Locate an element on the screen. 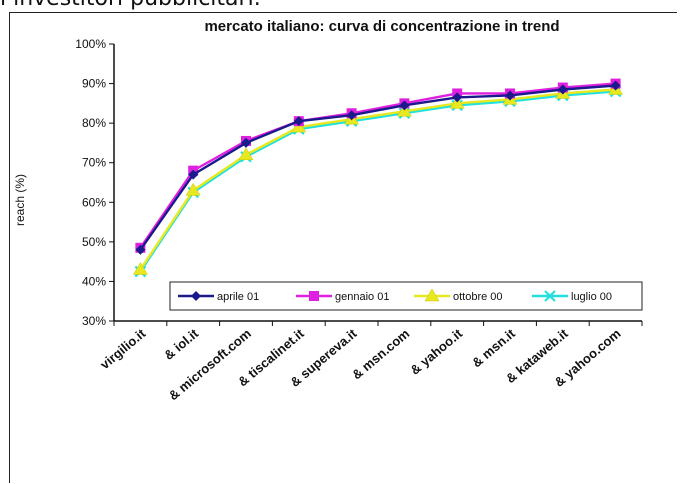 The width and height of the screenshot is (680, 484). x-tick-label: & msn.com is located at coordinates (380, 354).